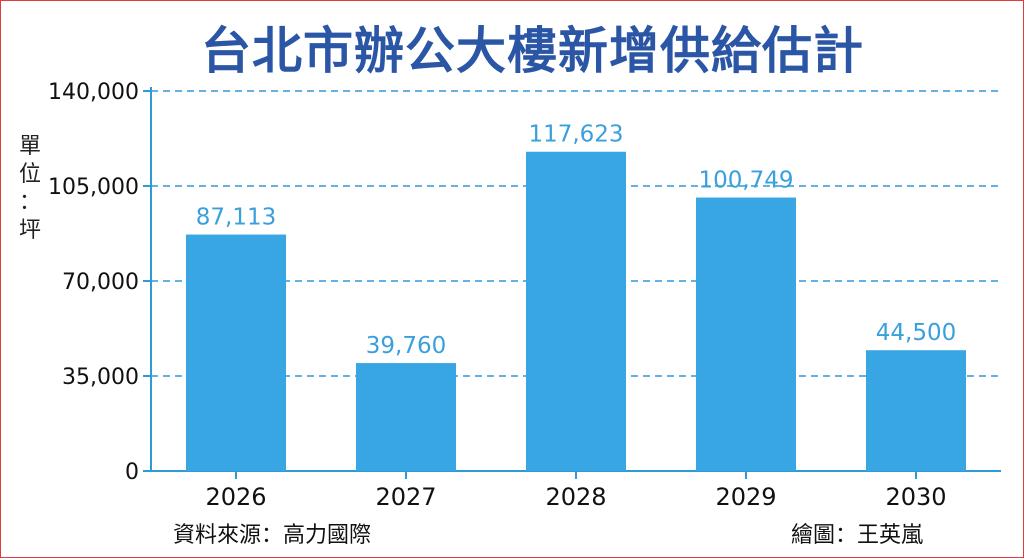 This screenshot has width=1024, height=558. I want to click on y-tick-label: 140,000, so click(93, 92).